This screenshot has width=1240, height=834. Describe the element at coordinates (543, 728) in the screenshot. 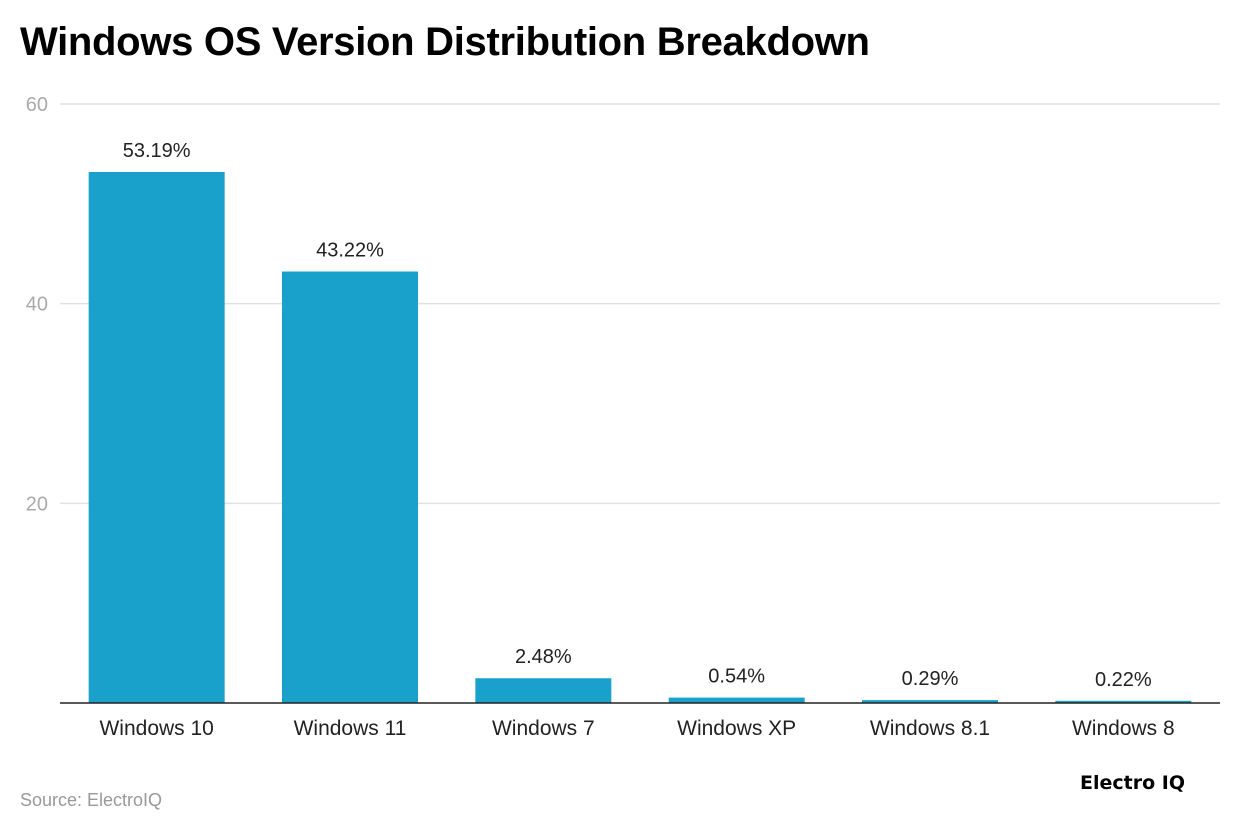

I see `x-tick-label: Windows 7` at that location.